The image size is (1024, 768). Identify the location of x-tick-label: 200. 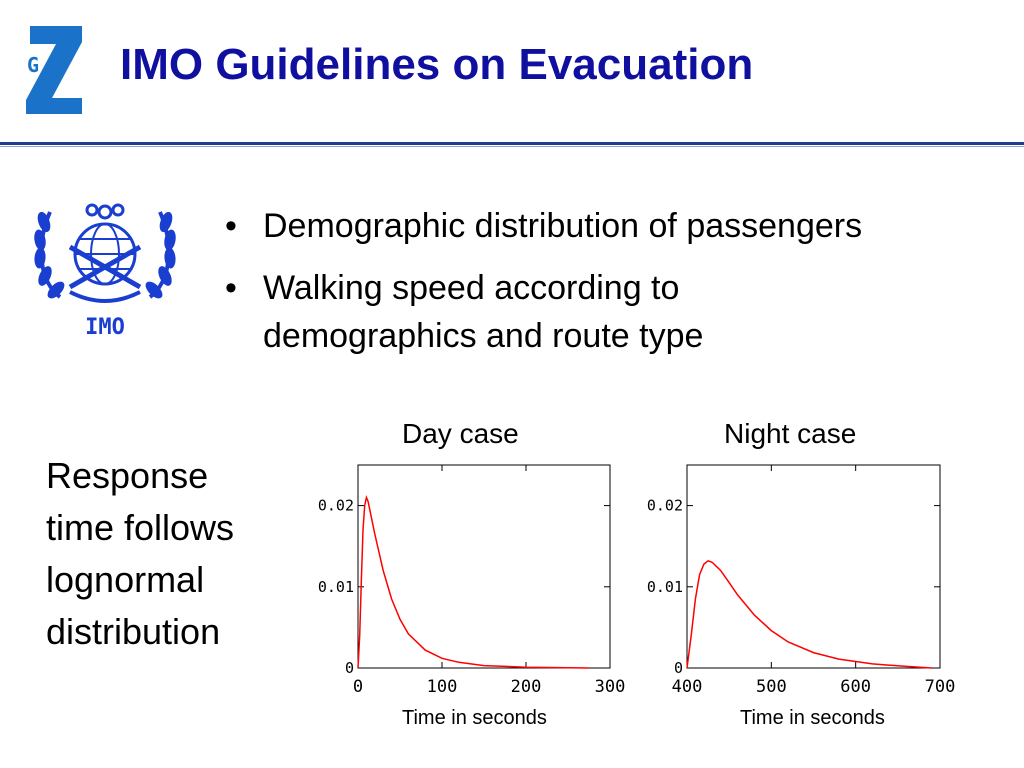
(526, 687).